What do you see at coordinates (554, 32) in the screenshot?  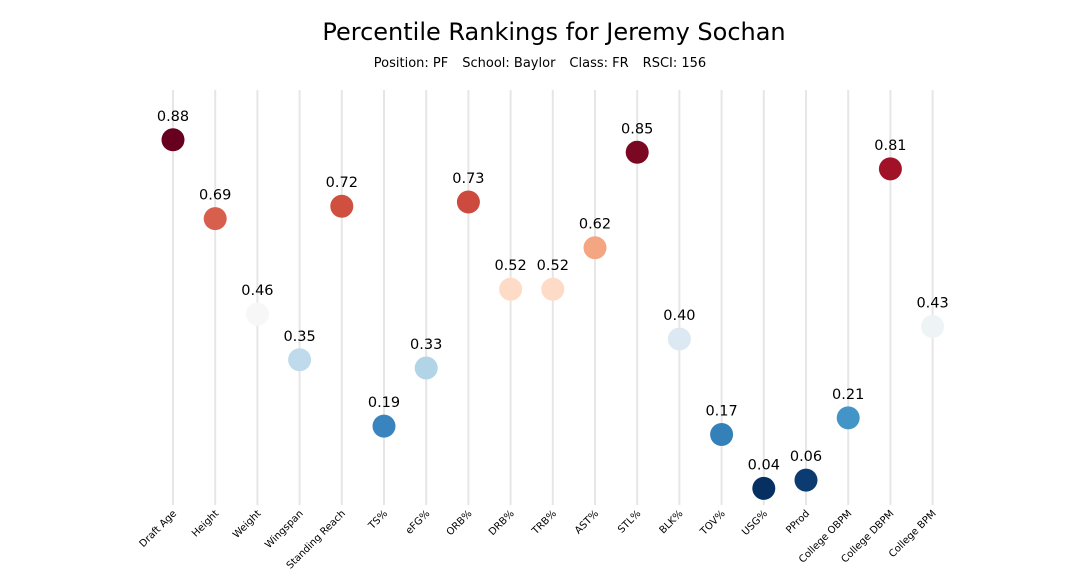 I see `chart-title: Percentile Rankings for Jeremy Sochan` at bounding box center [554, 32].